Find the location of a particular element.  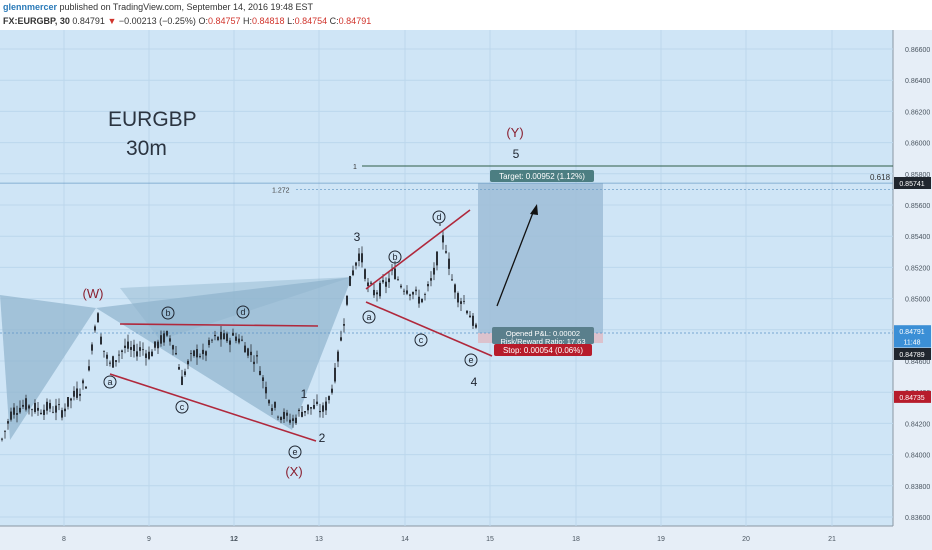

time-axis is located at coordinates (466, 538).